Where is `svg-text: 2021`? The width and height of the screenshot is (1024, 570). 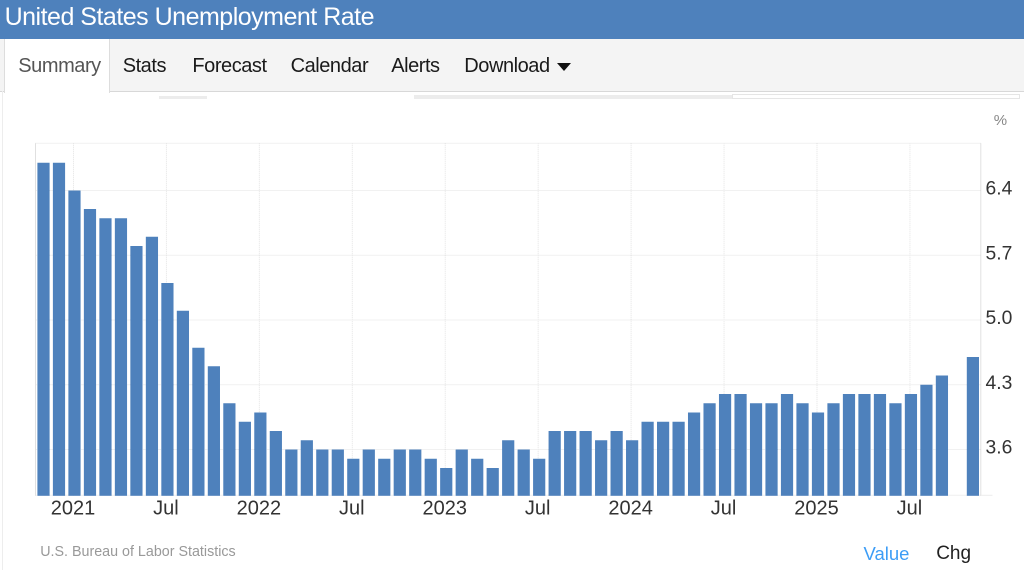 svg-text: 2021 is located at coordinates (73, 509).